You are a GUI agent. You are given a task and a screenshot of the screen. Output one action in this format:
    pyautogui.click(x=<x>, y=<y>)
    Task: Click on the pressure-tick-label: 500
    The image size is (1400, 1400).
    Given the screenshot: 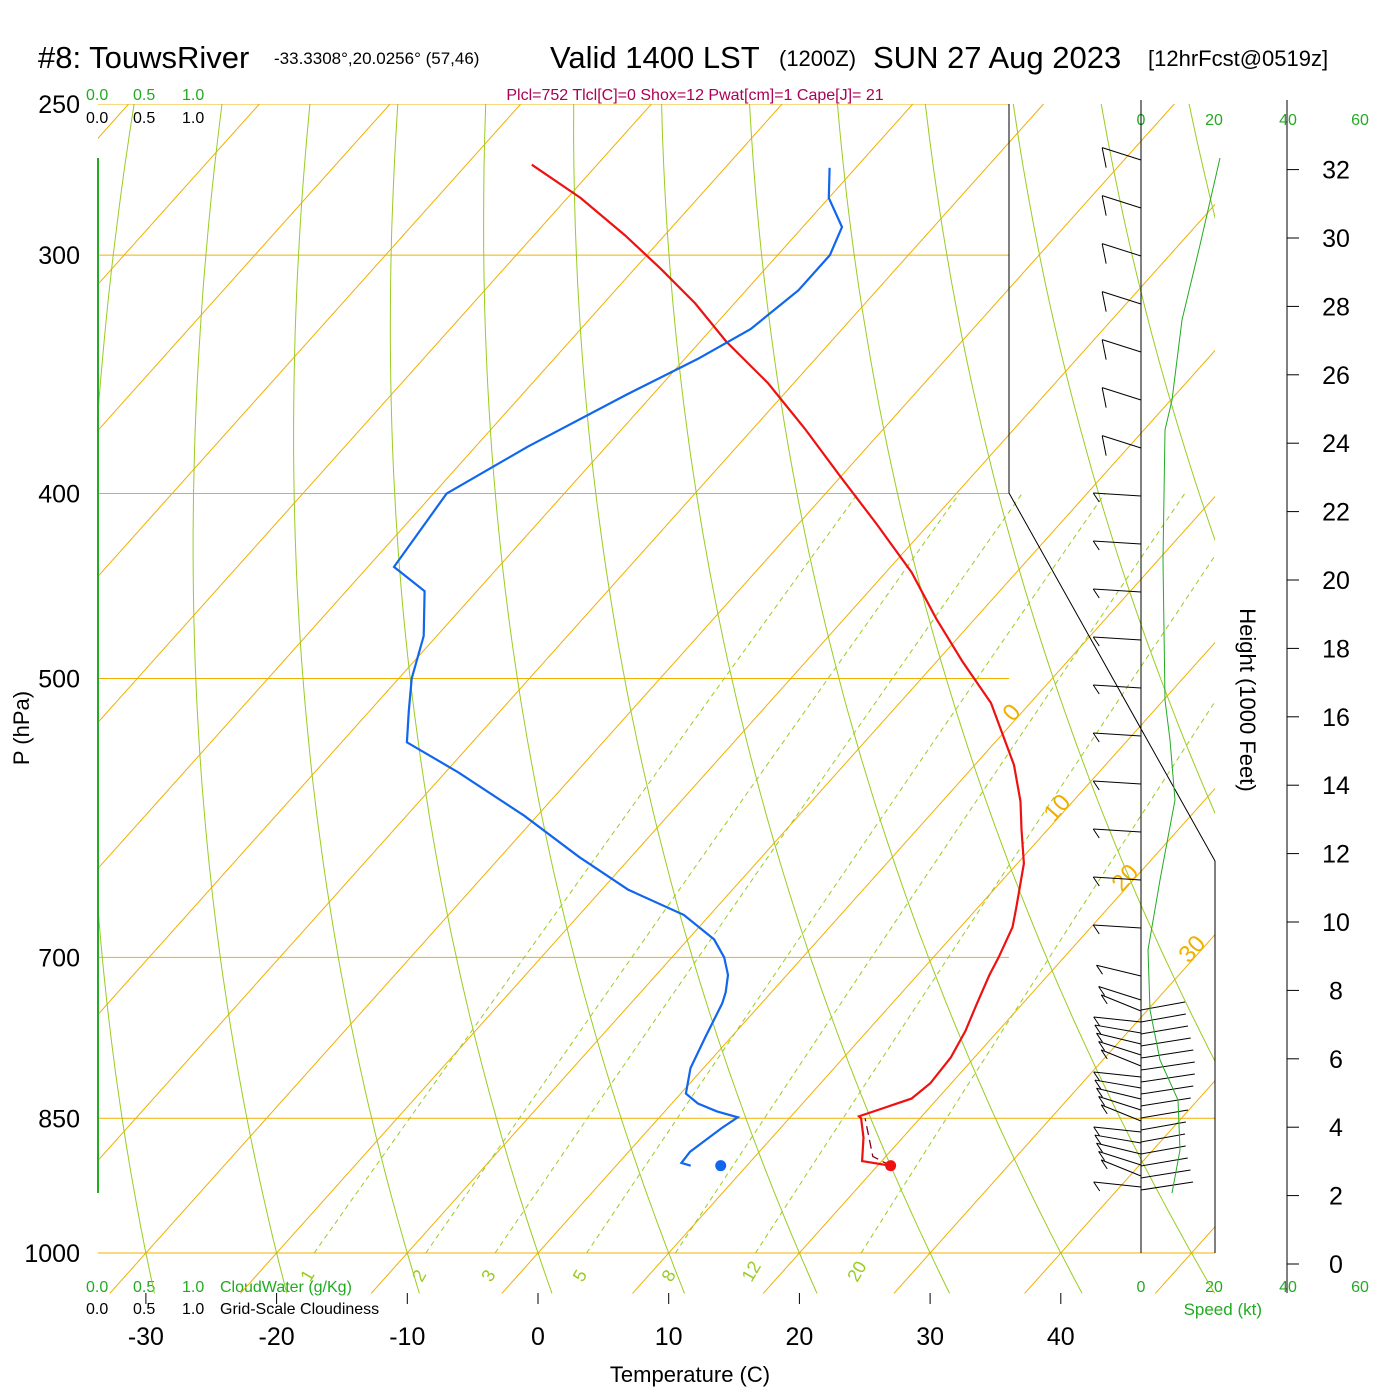 What is the action you would take?
    pyautogui.click(x=59, y=680)
    